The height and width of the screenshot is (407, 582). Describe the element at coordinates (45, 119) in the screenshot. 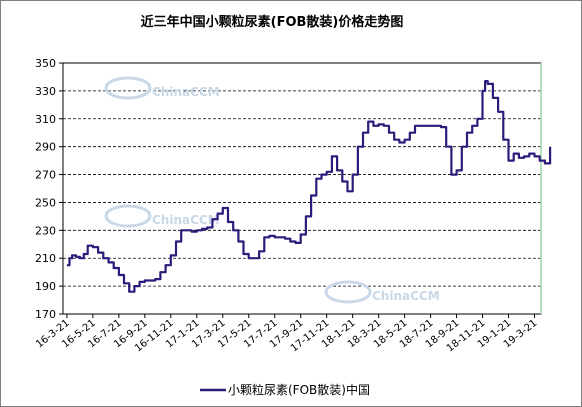

I see `y-tick-label: 310` at that location.